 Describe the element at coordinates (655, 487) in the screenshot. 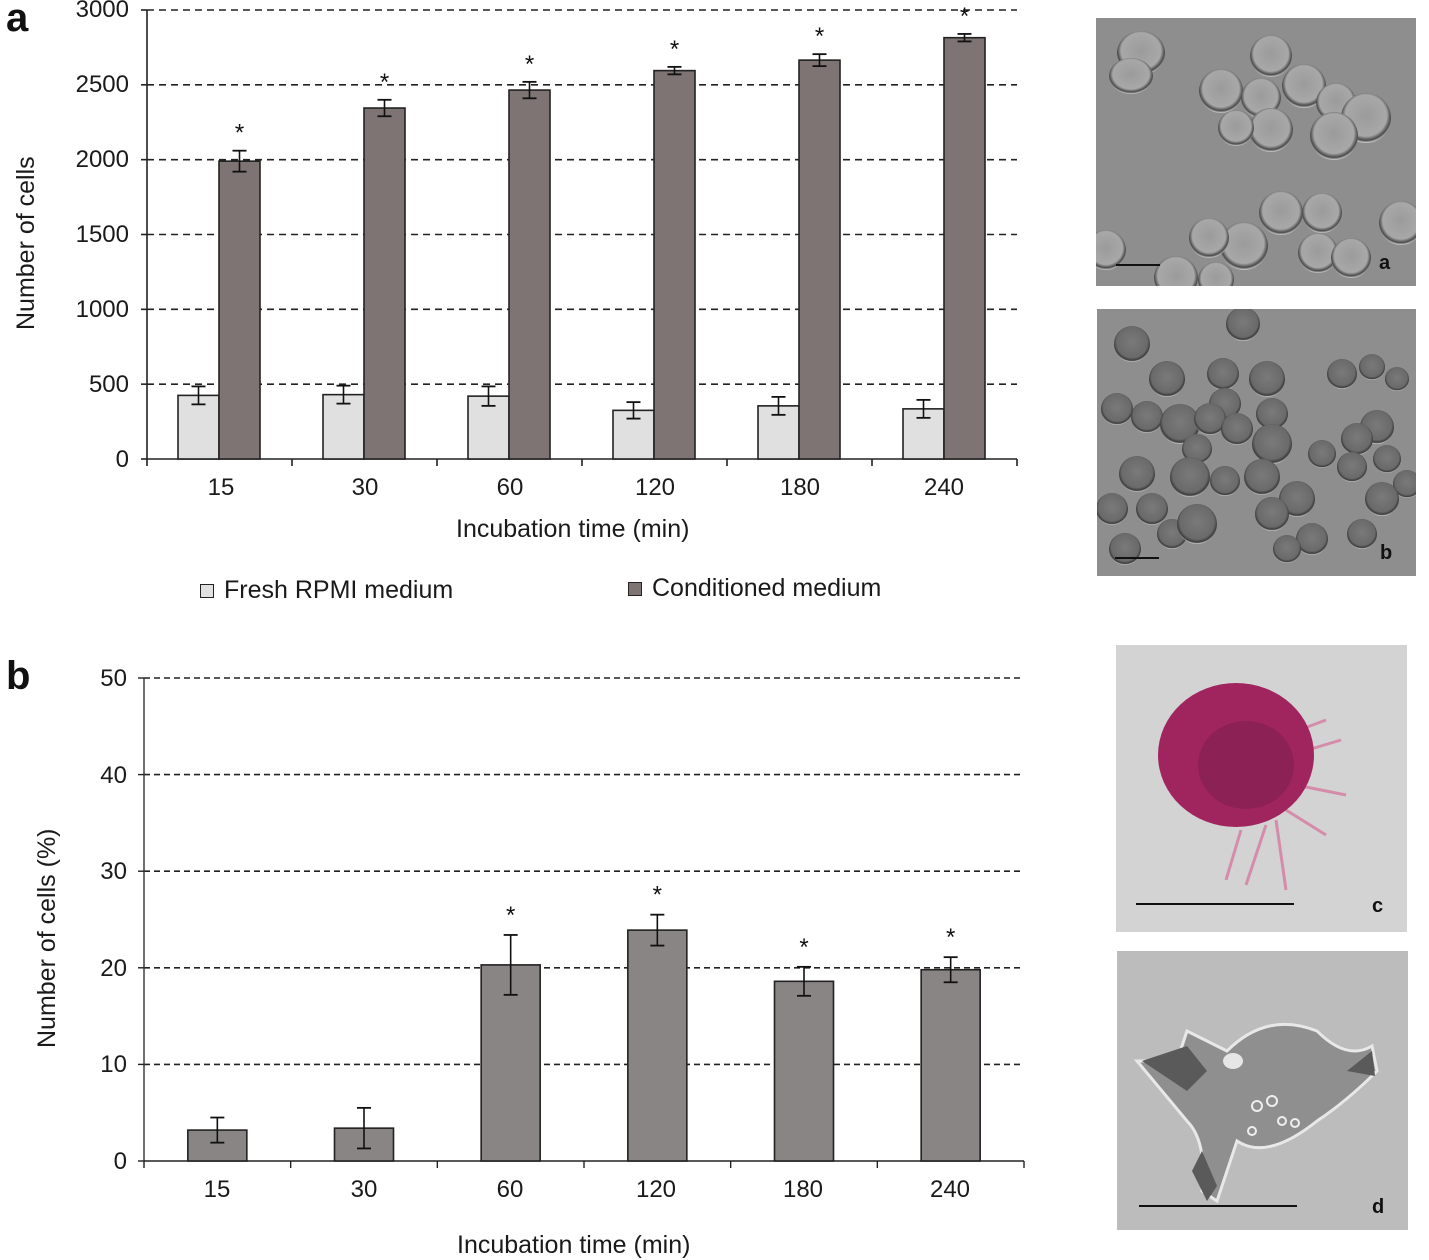

I see `chart-a-xtick: 120` at that location.